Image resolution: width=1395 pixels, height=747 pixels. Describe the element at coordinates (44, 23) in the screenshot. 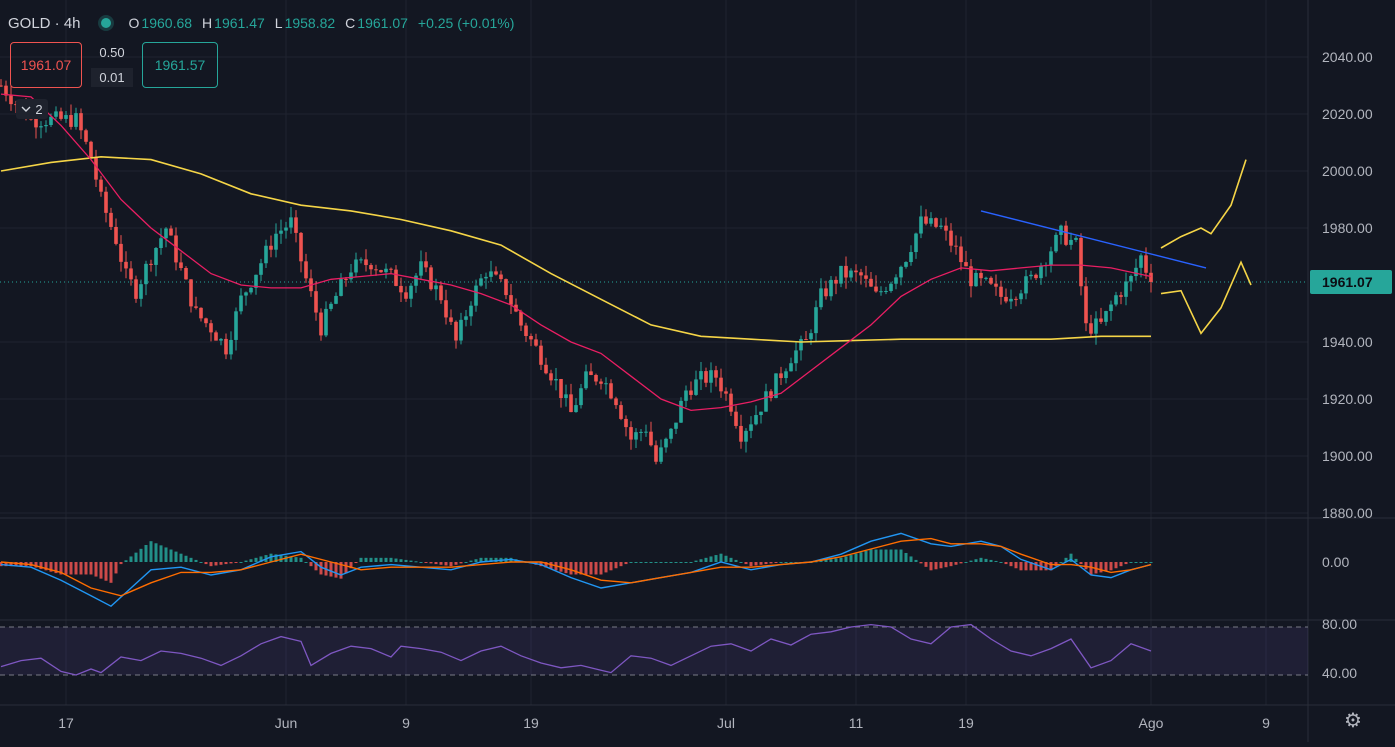

I see `symbol-label: GOLD · 4h` at that location.